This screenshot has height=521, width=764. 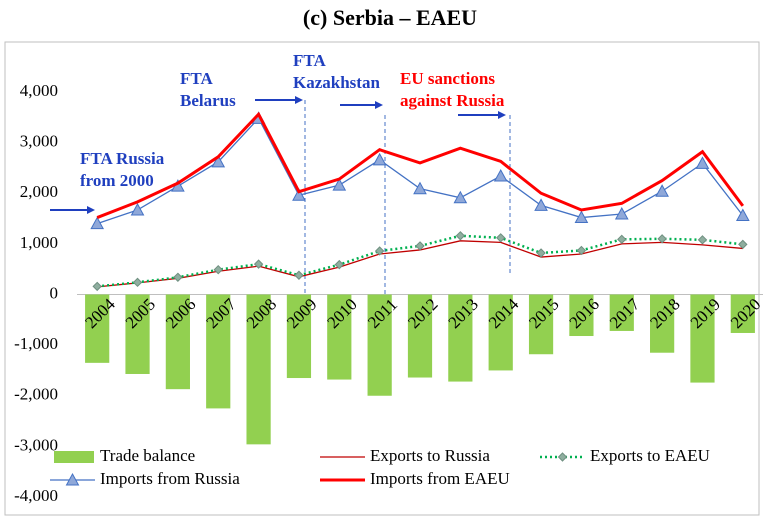 I want to click on y-tick-label: 0, so click(x=54, y=292).